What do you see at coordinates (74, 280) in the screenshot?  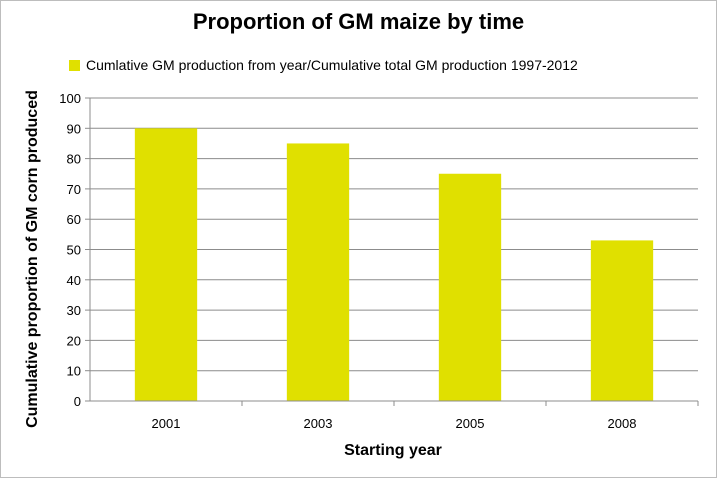 I see `y-tick-label: 40` at bounding box center [74, 280].